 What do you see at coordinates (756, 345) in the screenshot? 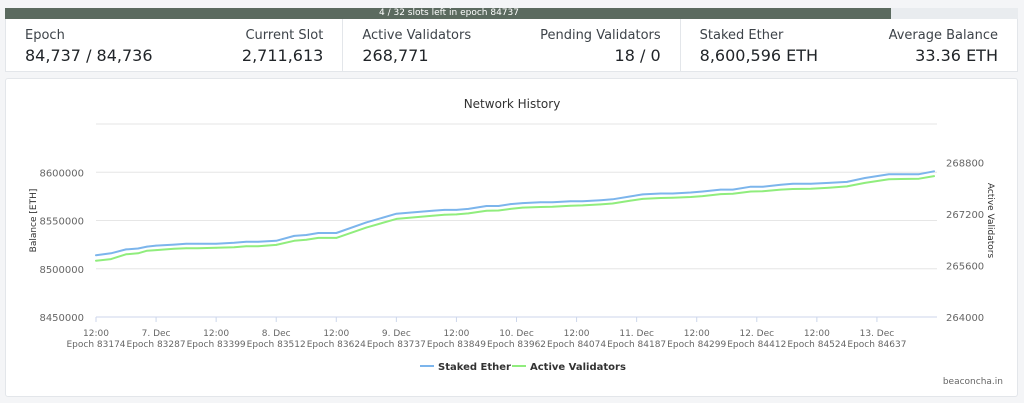
I see `x-tick-sublabel: Epoch 84412` at bounding box center [756, 345].